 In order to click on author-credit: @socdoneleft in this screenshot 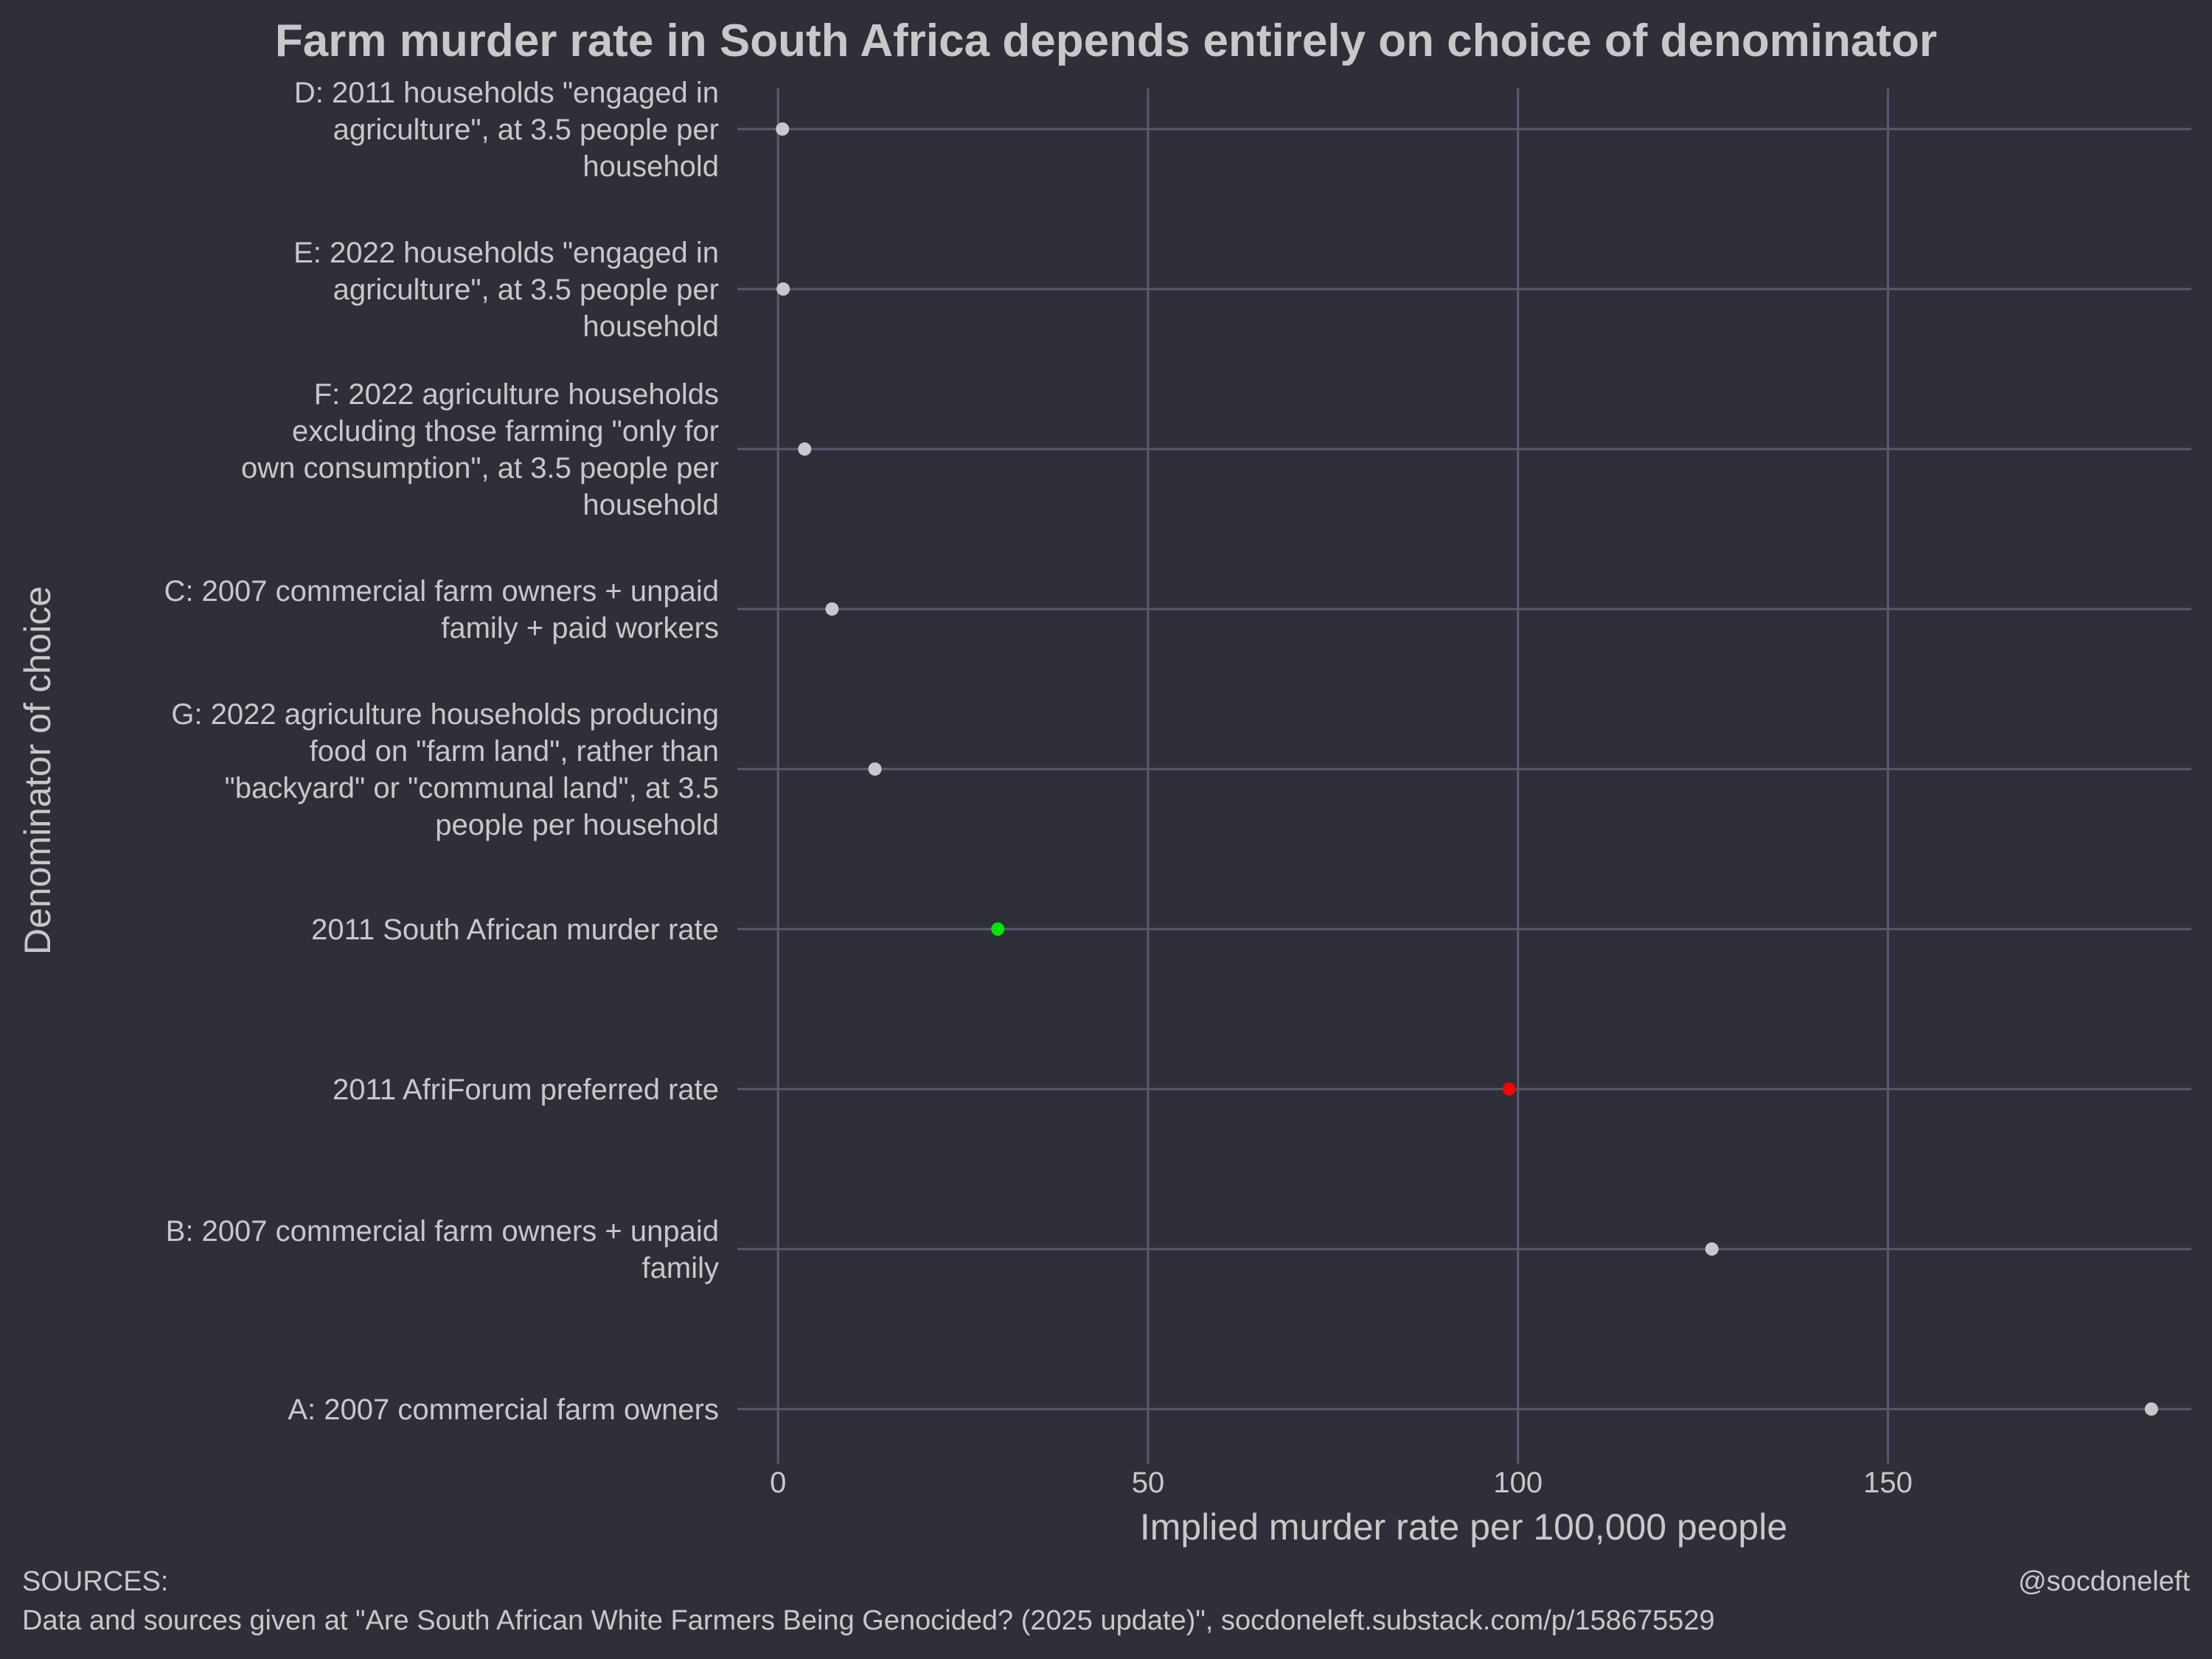, I will do `click(2104, 1581)`.